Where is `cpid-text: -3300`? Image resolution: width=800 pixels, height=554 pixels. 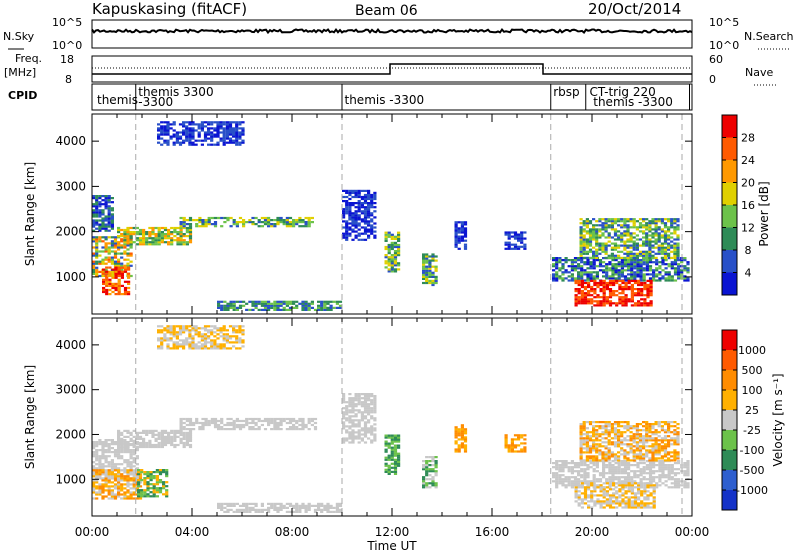
cpid-text: -3300 is located at coordinates (155, 102).